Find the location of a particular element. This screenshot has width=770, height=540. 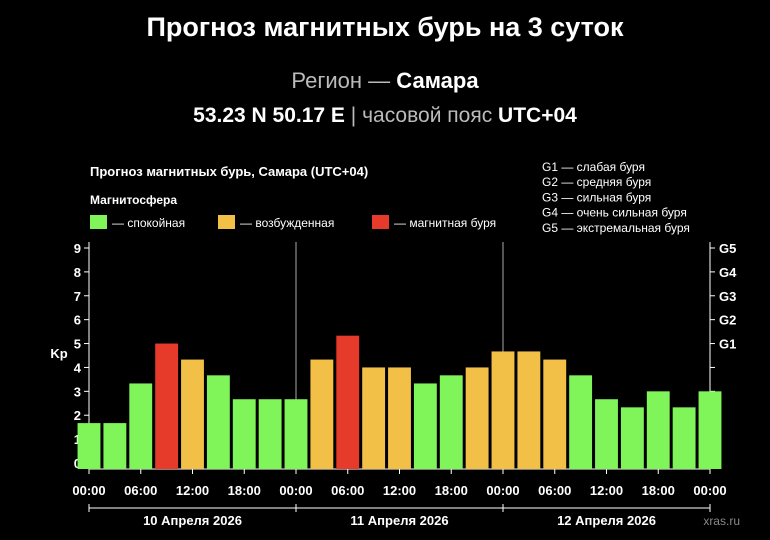

watermark: xras.ru is located at coordinates (721, 521).